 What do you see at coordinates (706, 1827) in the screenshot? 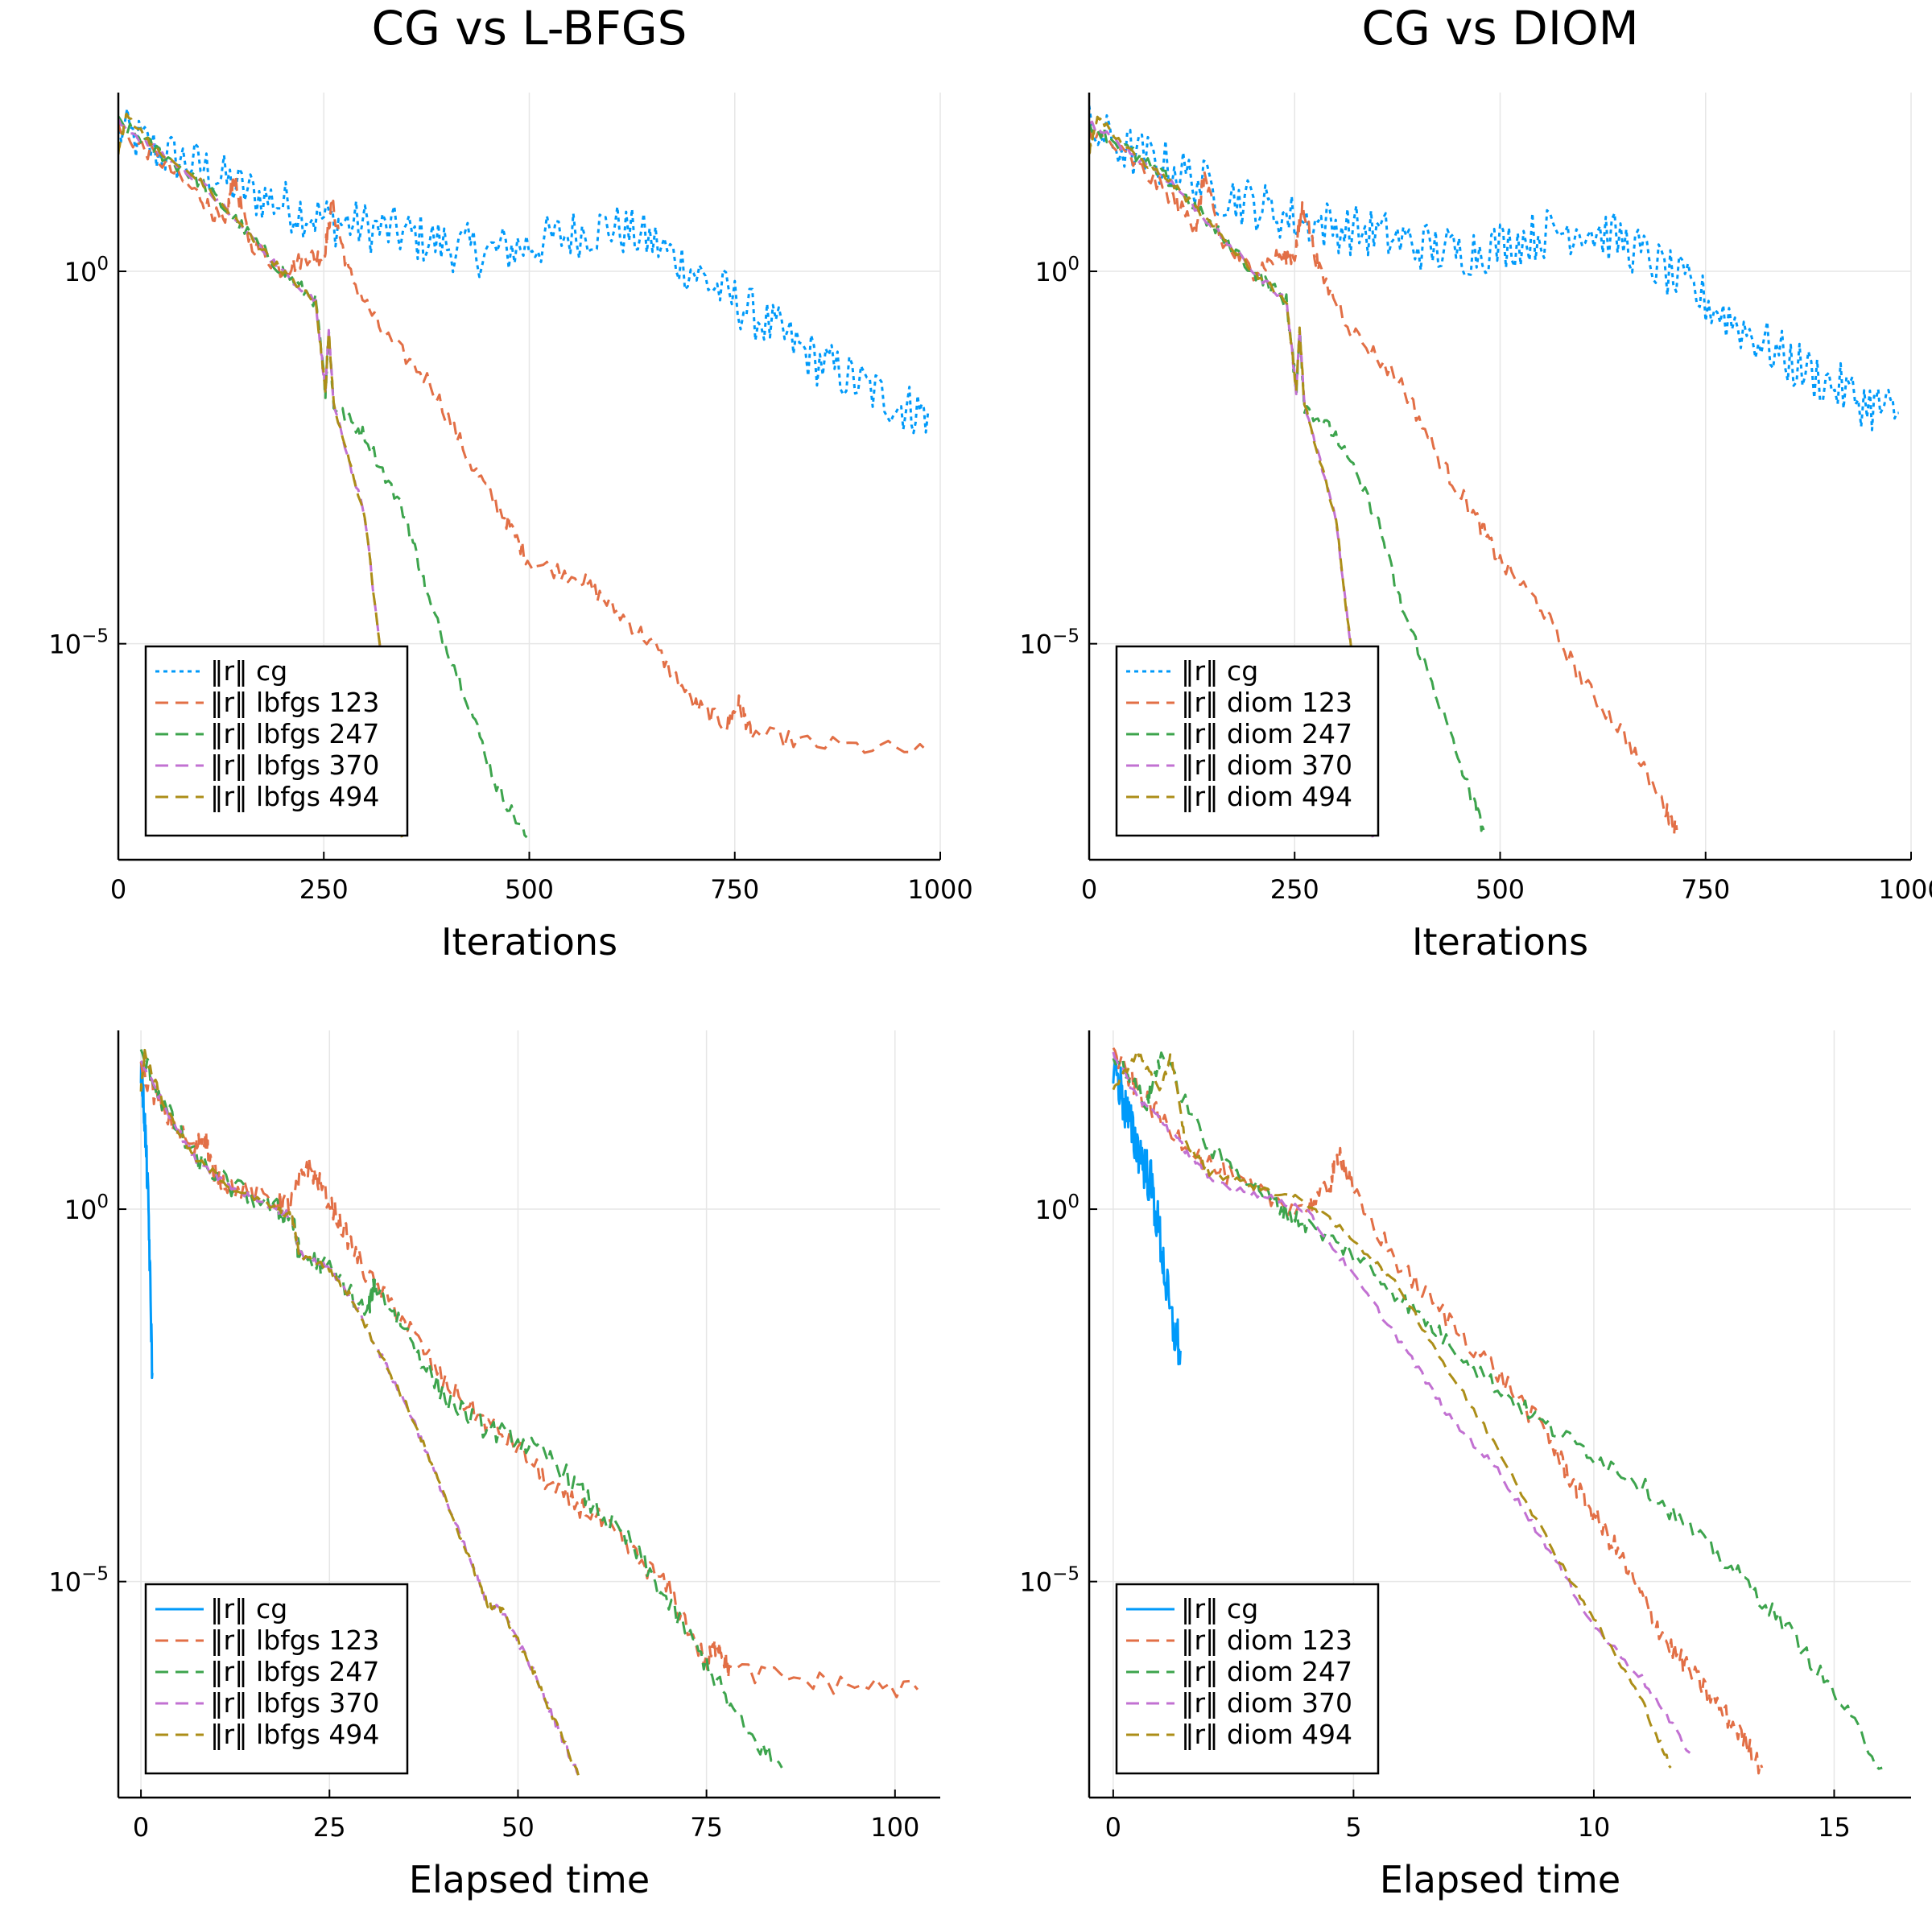
I see `x-tick-label: 75` at bounding box center [706, 1827].